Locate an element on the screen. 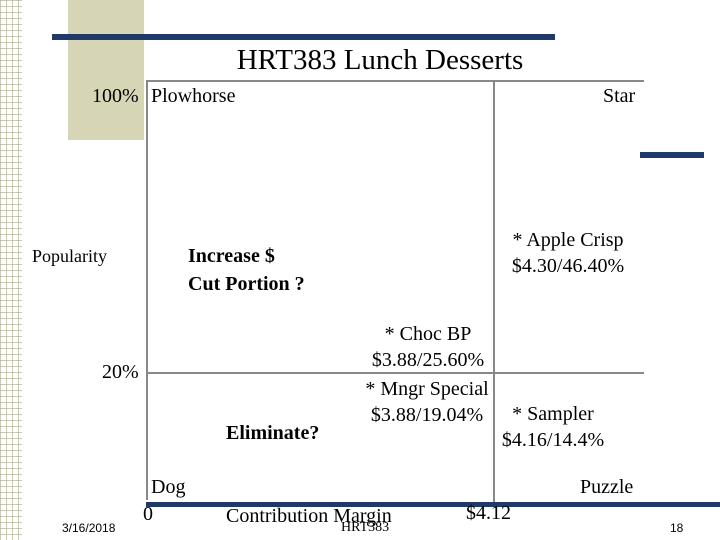 This screenshot has width=720, height=540. x-axis-label: Contribution Margin is located at coordinates (309, 516).